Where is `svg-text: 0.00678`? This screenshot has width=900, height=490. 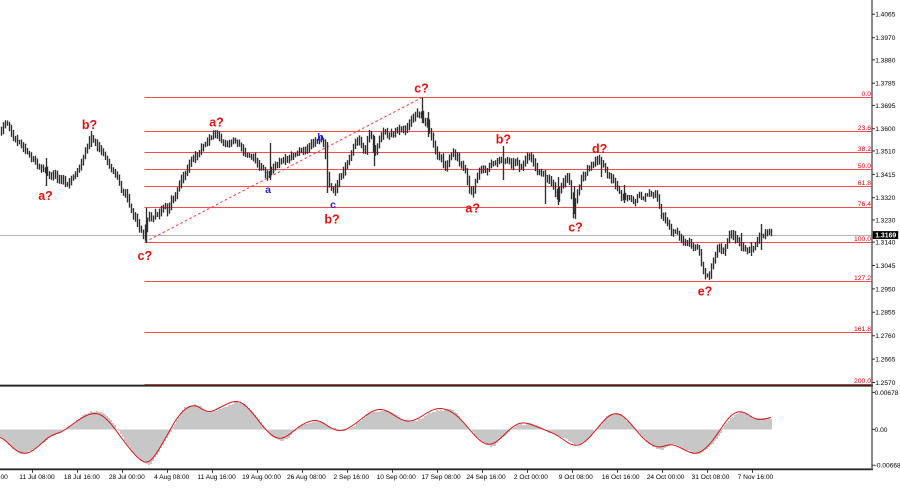 svg-text: 0.00678 is located at coordinates (887, 393).